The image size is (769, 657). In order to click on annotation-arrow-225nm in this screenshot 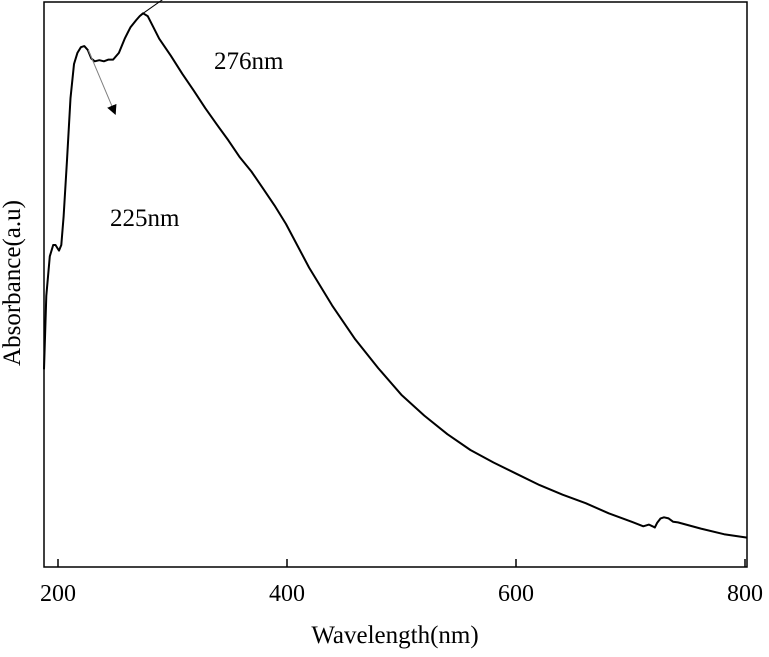, I will do `click(102, 82)`.